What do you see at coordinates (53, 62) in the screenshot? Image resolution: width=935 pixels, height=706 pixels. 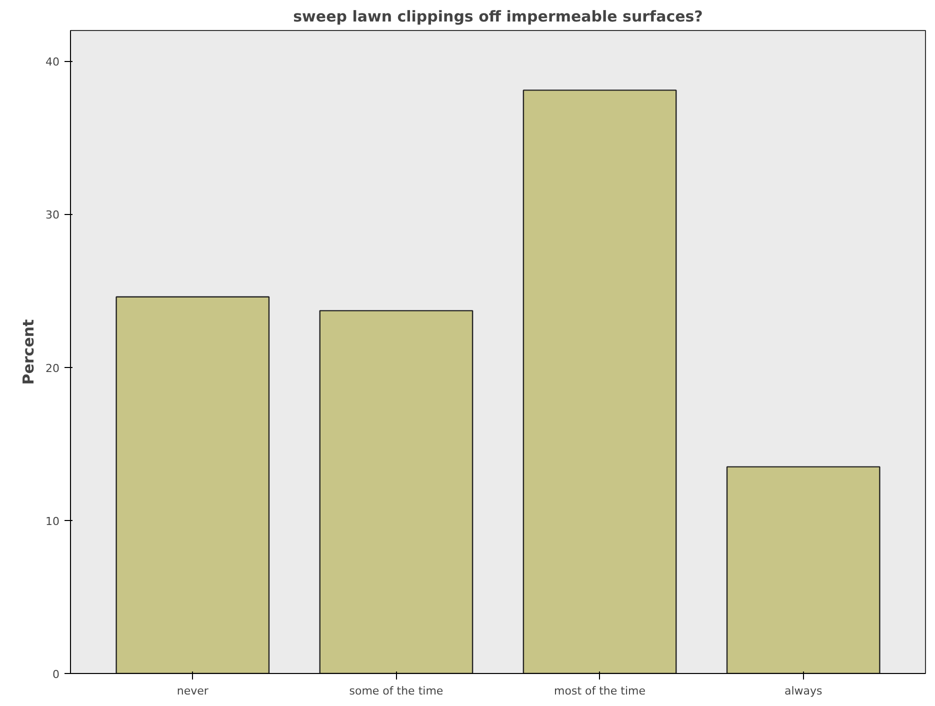 I see `y-tick-label: 40` at bounding box center [53, 62].